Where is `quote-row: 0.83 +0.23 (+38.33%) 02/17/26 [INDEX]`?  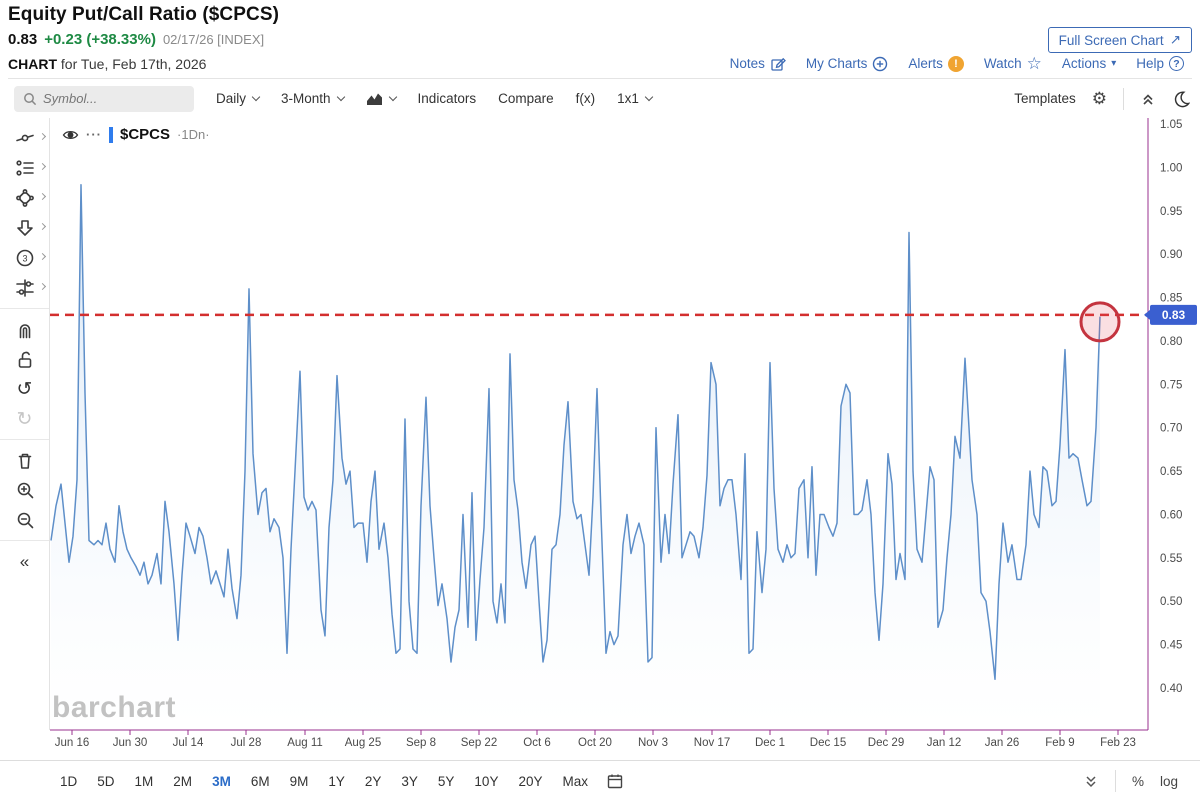
quote-row: 0.83 +0.23 (+38.33%) 02/17/26 [INDEX] is located at coordinates (600, 39).